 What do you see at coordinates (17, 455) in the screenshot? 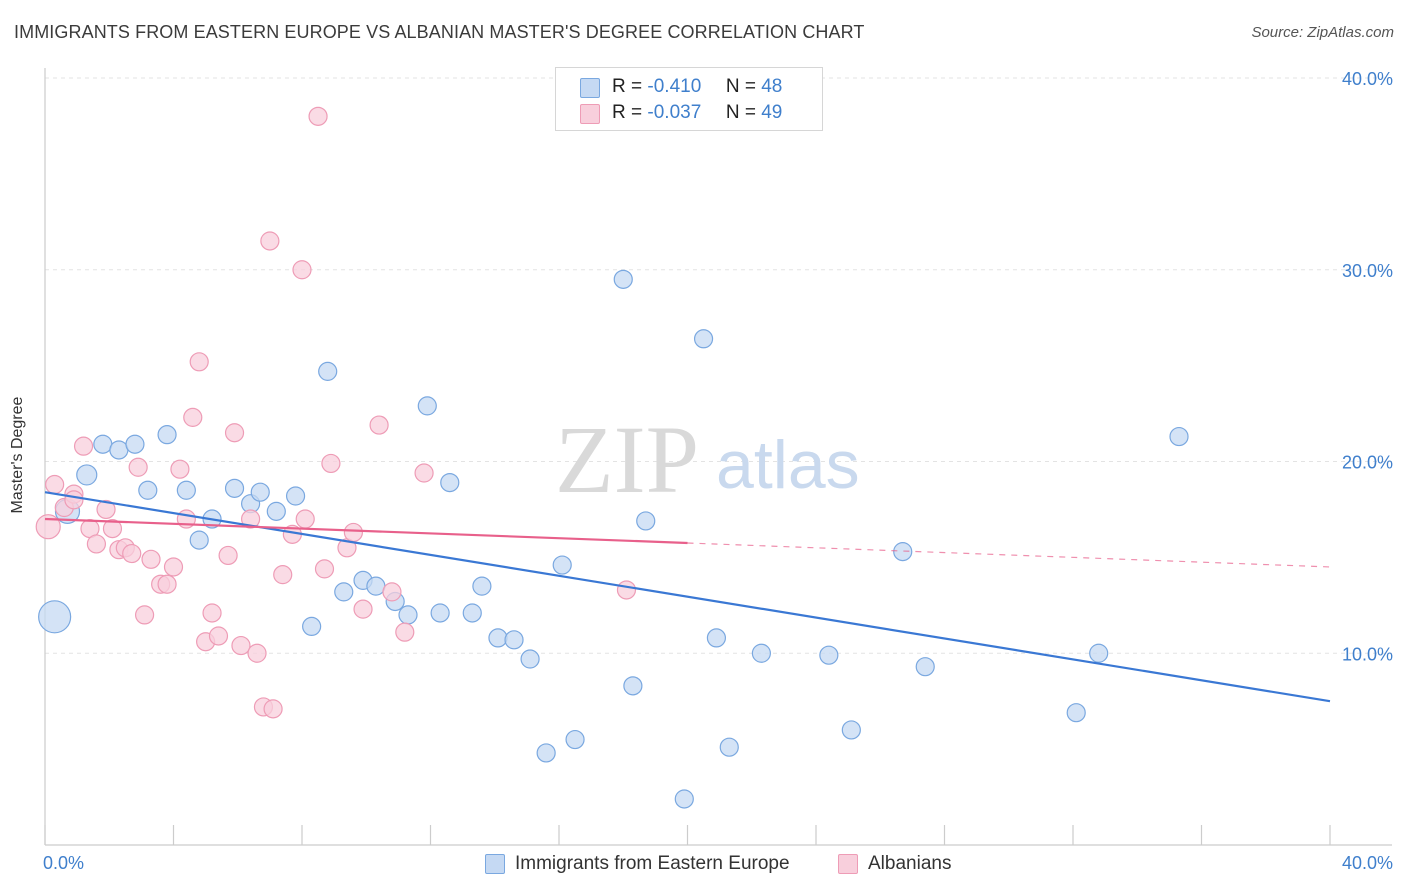
I see `y-axis-label: Master's Degree` at bounding box center [17, 455].